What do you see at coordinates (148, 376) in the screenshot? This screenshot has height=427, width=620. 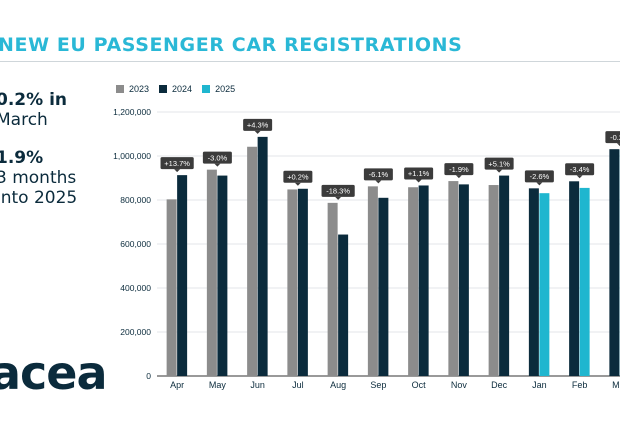 I see `y-tick-label: 0` at bounding box center [148, 376].